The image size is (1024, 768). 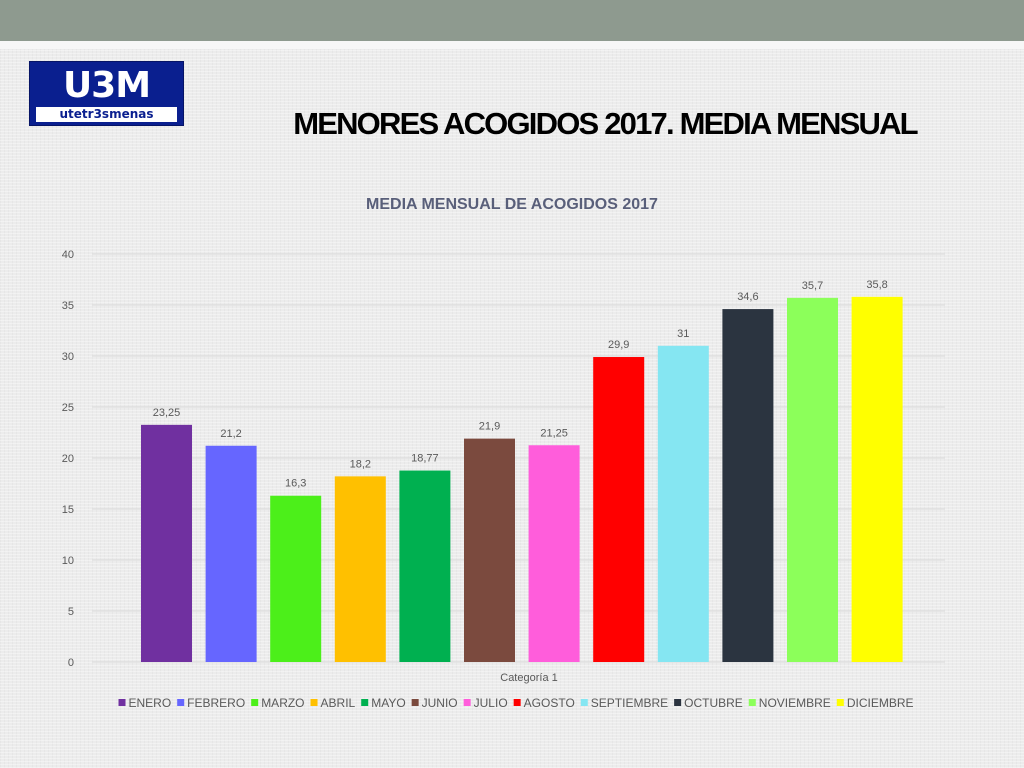 I want to click on slide-title: MENORES ACOGIDOS 2017. MEDIA MENSUAL, so click(x=605, y=123).